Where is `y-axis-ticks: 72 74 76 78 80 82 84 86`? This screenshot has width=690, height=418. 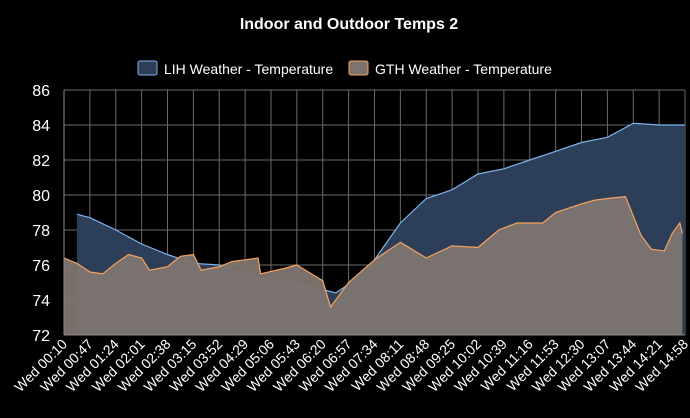
y-axis-ticks: 72 74 76 78 80 82 84 86 is located at coordinates (41, 214).